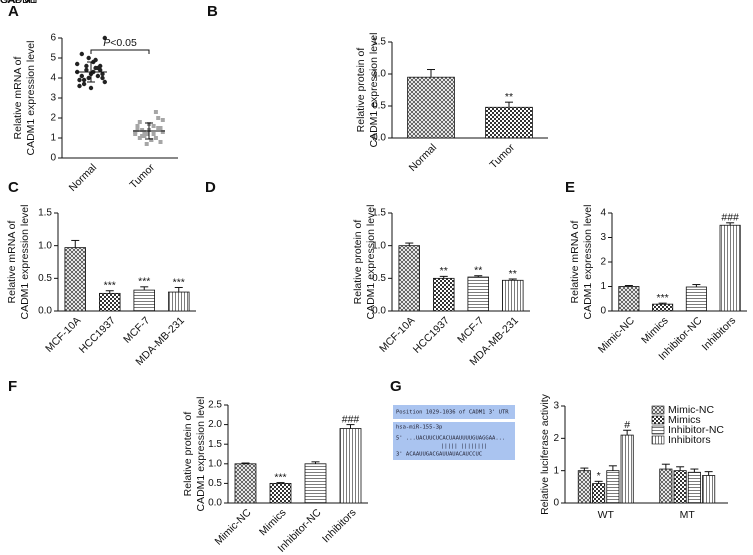 The image size is (753, 555). What do you see at coordinates (599, 476) in the screenshot?
I see `significance-label: *` at bounding box center [599, 476].